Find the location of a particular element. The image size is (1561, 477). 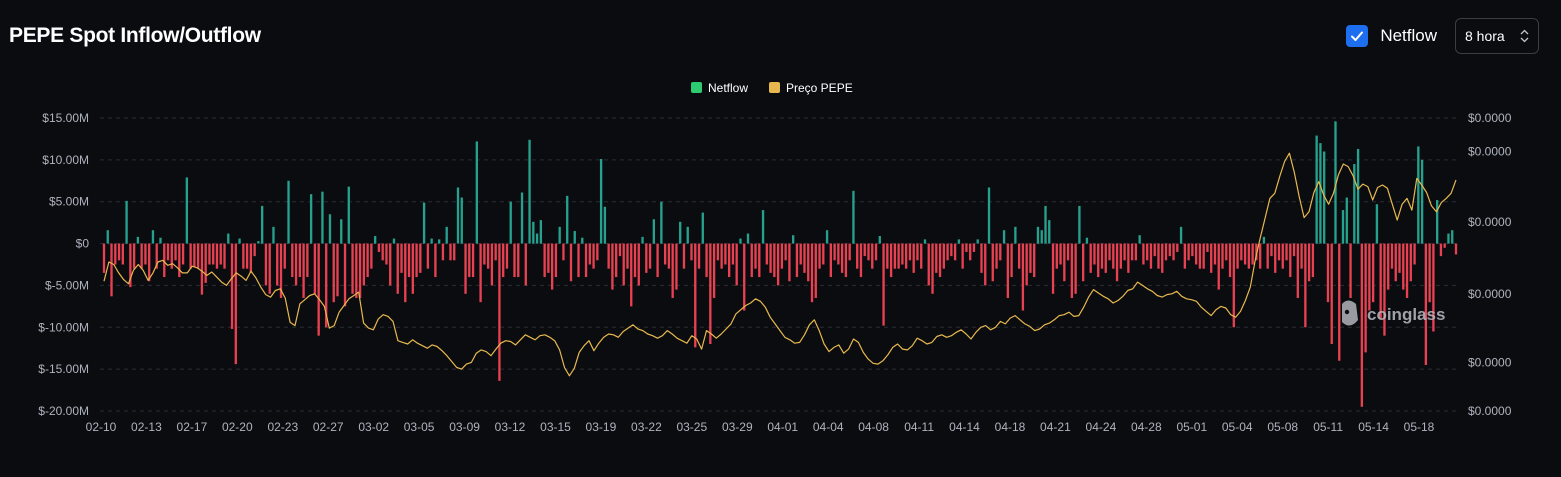

x-tick-label: 04-24 is located at coordinates (1101, 427).